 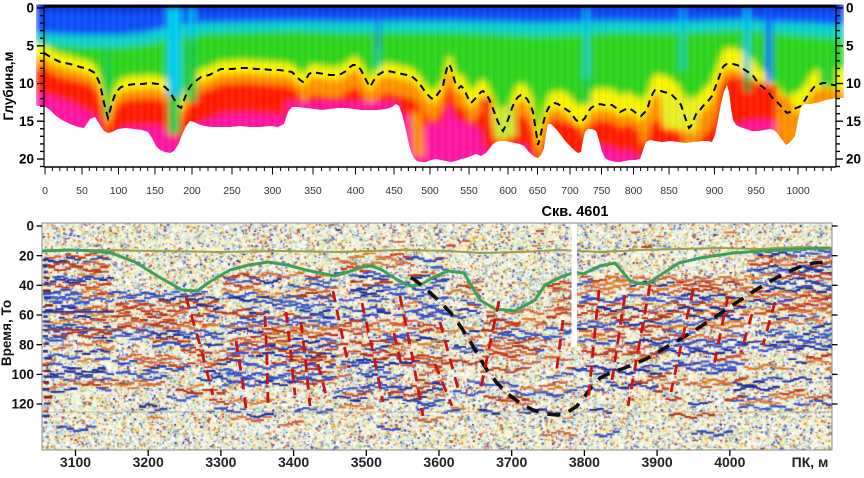 What do you see at coordinates (756, 191) in the screenshot?
I see `svg-text: 950` at bounding box center [756, 191].